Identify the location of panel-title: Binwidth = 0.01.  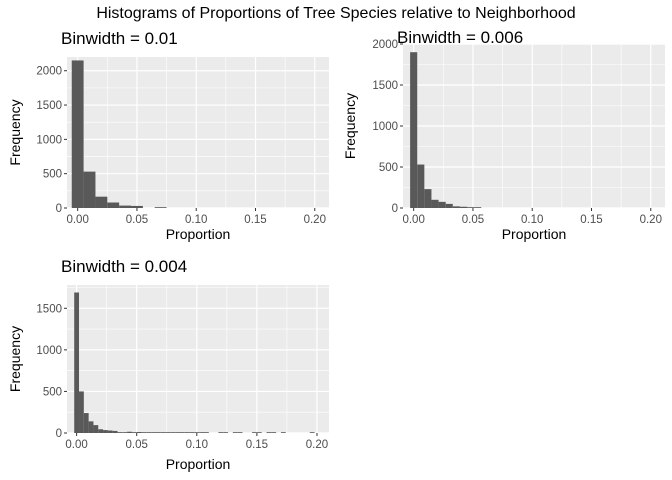
(119, 38).